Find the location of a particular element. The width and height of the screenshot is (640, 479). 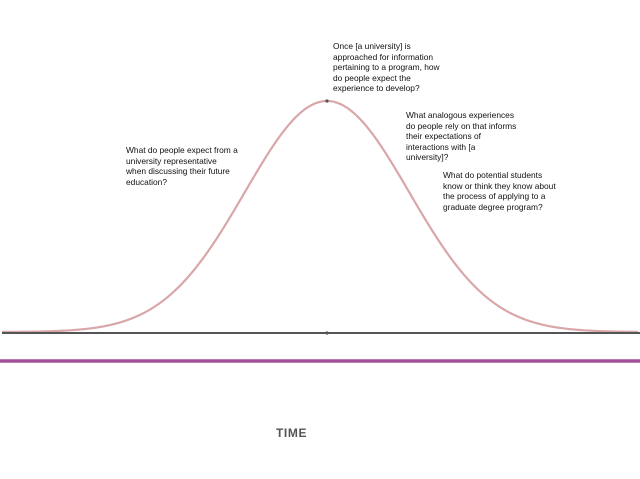

peak-marker is located at coordinates (327, 101).